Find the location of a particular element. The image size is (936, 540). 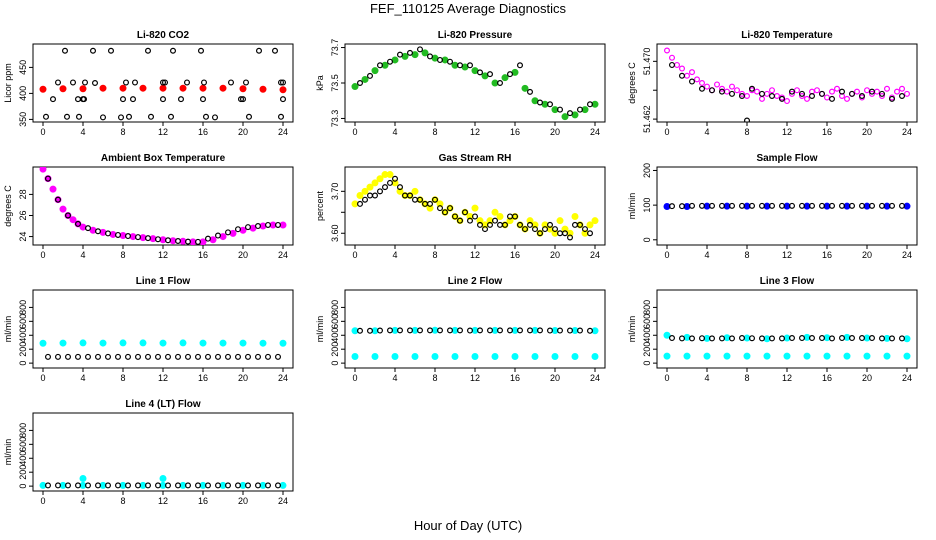

y-tick-label: 800 is located at coordinates (23, 430).